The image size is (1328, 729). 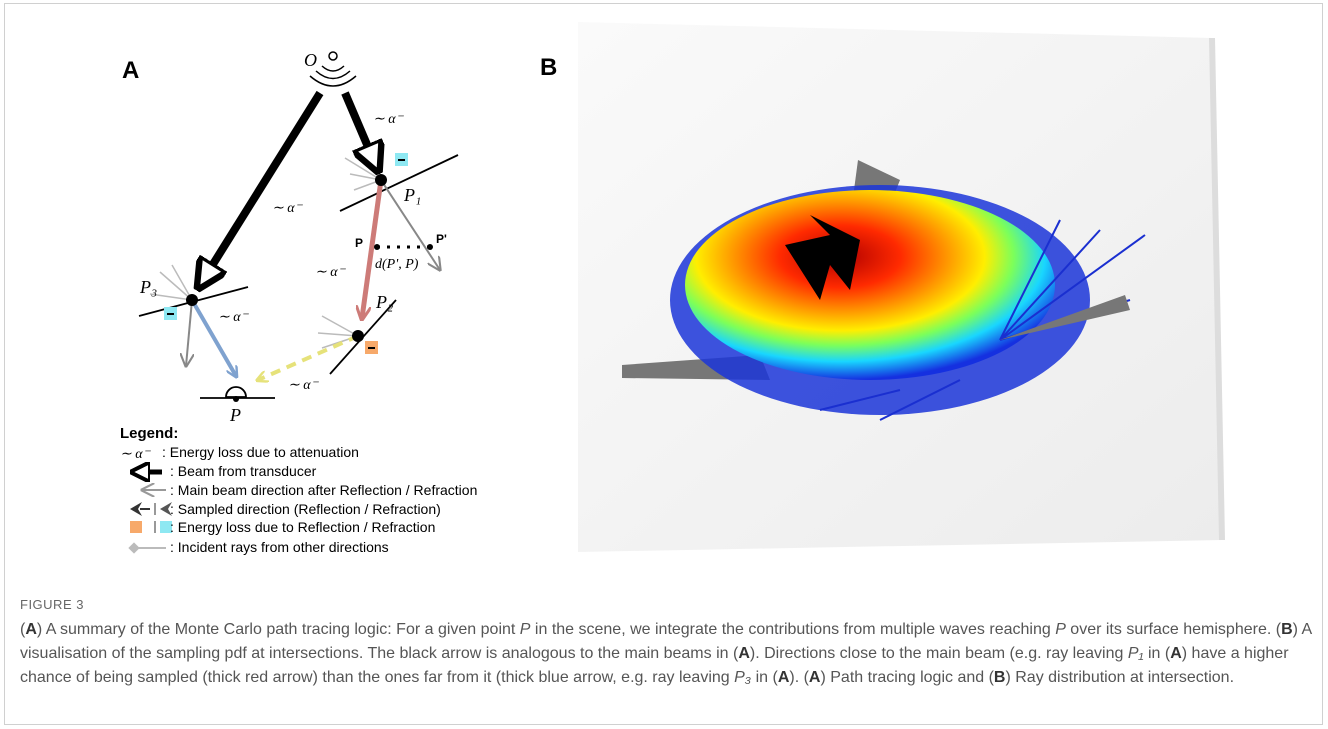 What do you see at coordinates (743, 677) in the screenshot?
I see `caption-symbol: P₃` at bounding box center [743, 677].